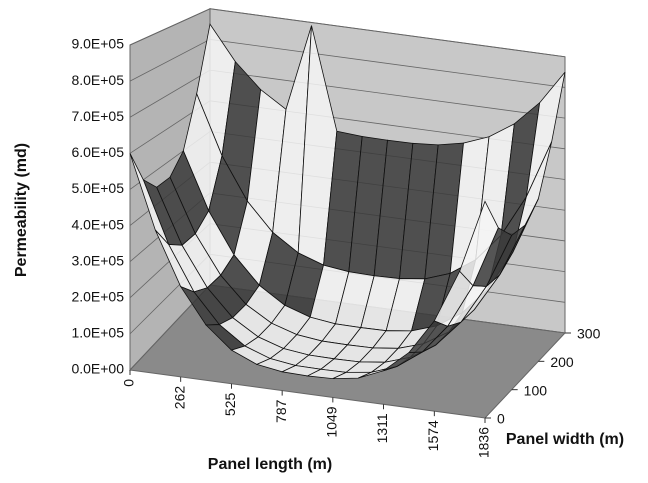  What do you see at coordinates (97, 44) in the screenshot?
I see `z-tick-label: 9.0E+05` at bounding box center [97, 44].